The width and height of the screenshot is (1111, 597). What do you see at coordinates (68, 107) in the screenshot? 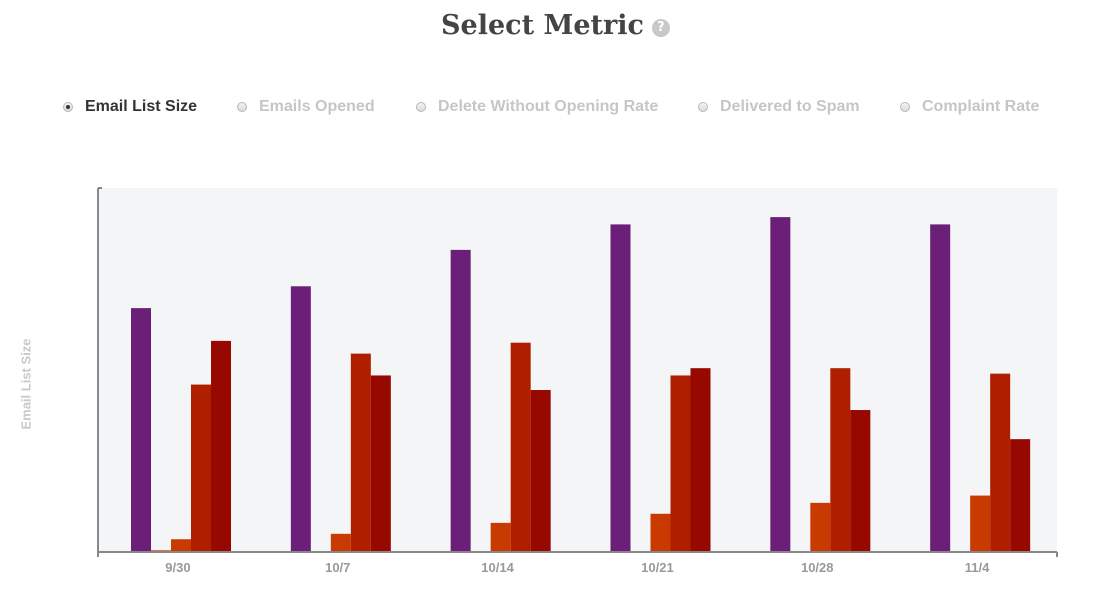
I see `radio-checked-icon` at bounding box center [68, 107].